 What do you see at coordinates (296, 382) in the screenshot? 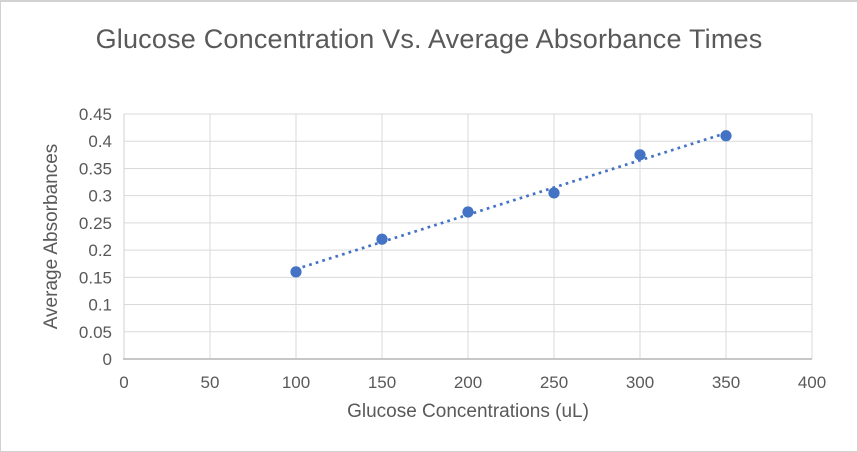
I see `x-tick-label: 100` at bounding box center [296, 382].